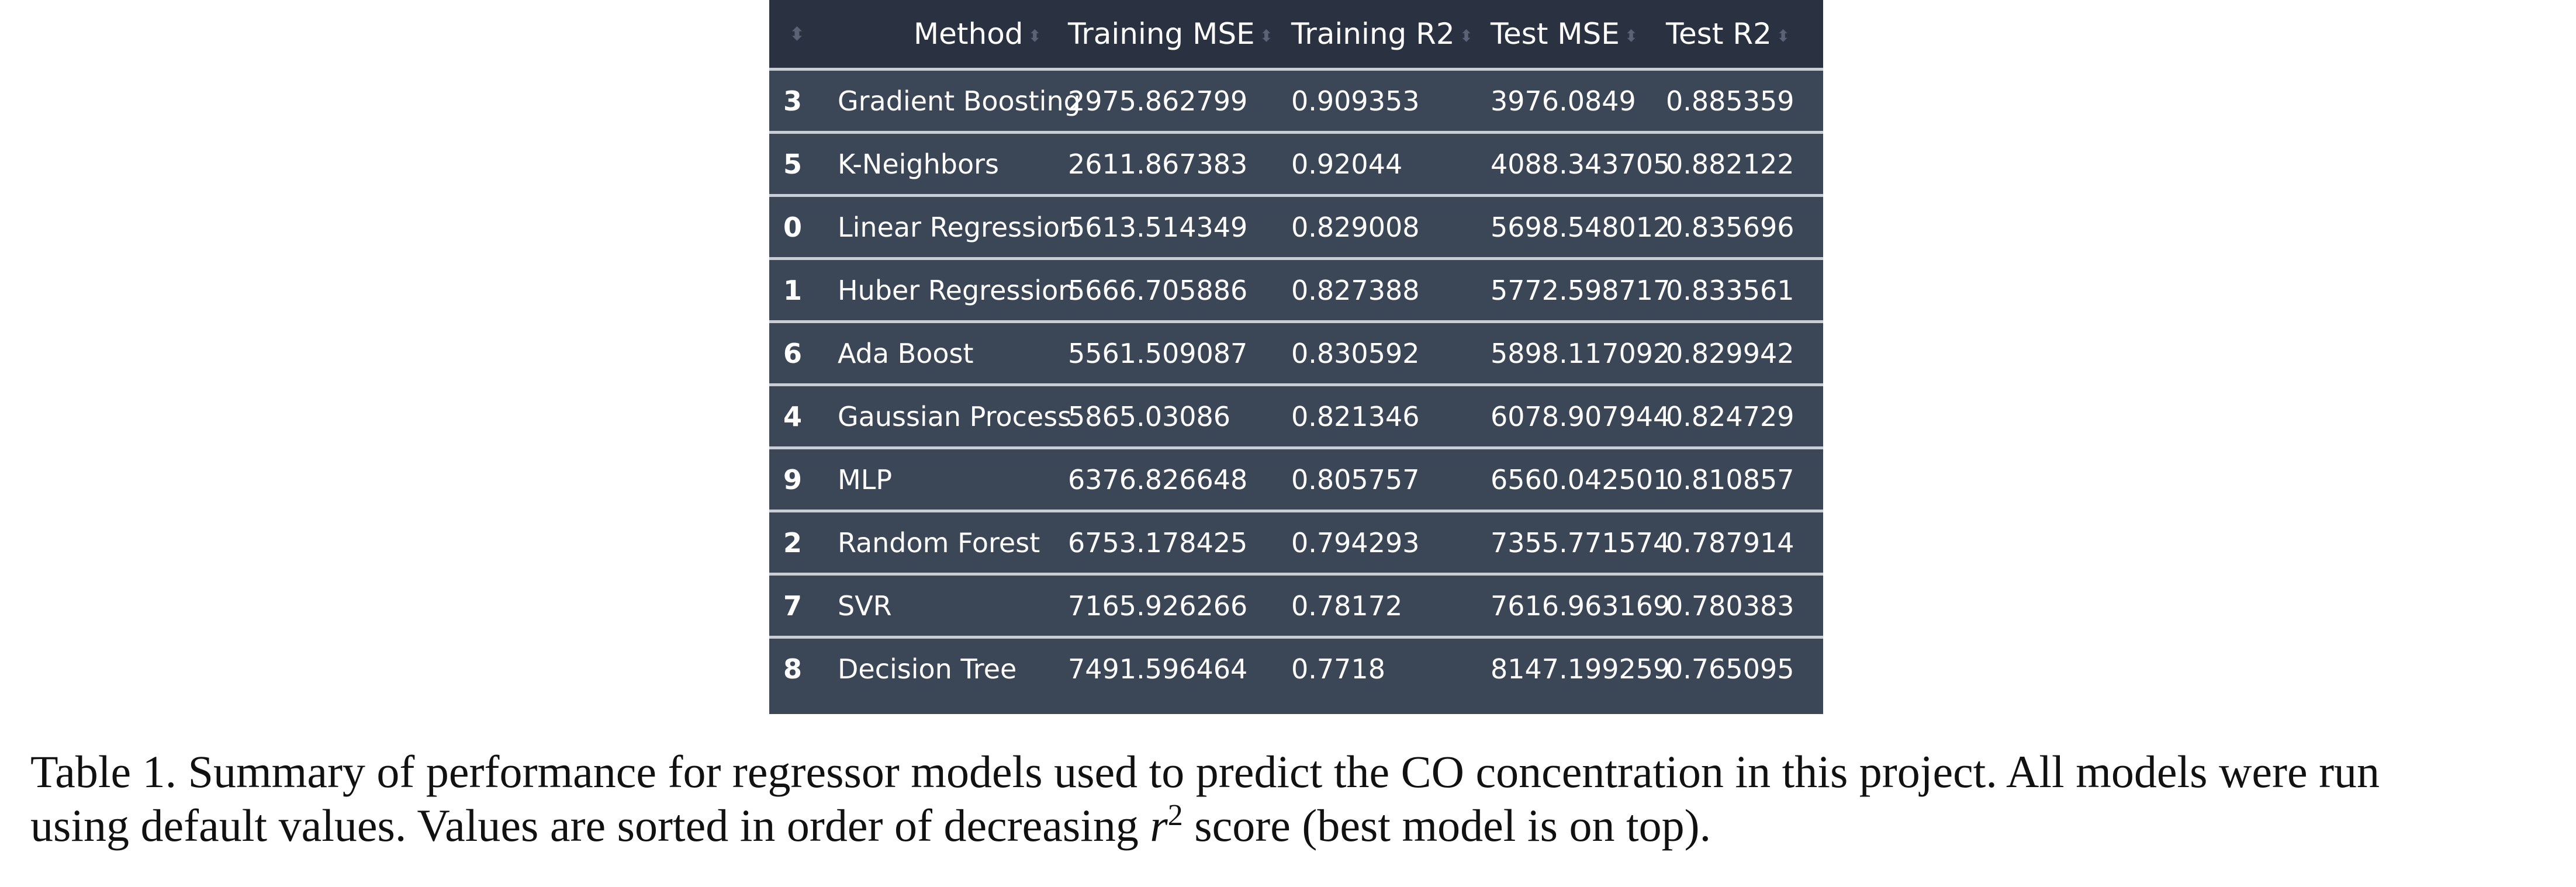 The image size is (2576, 887). I want to click on cell-idx: 5, so click(793, 164).